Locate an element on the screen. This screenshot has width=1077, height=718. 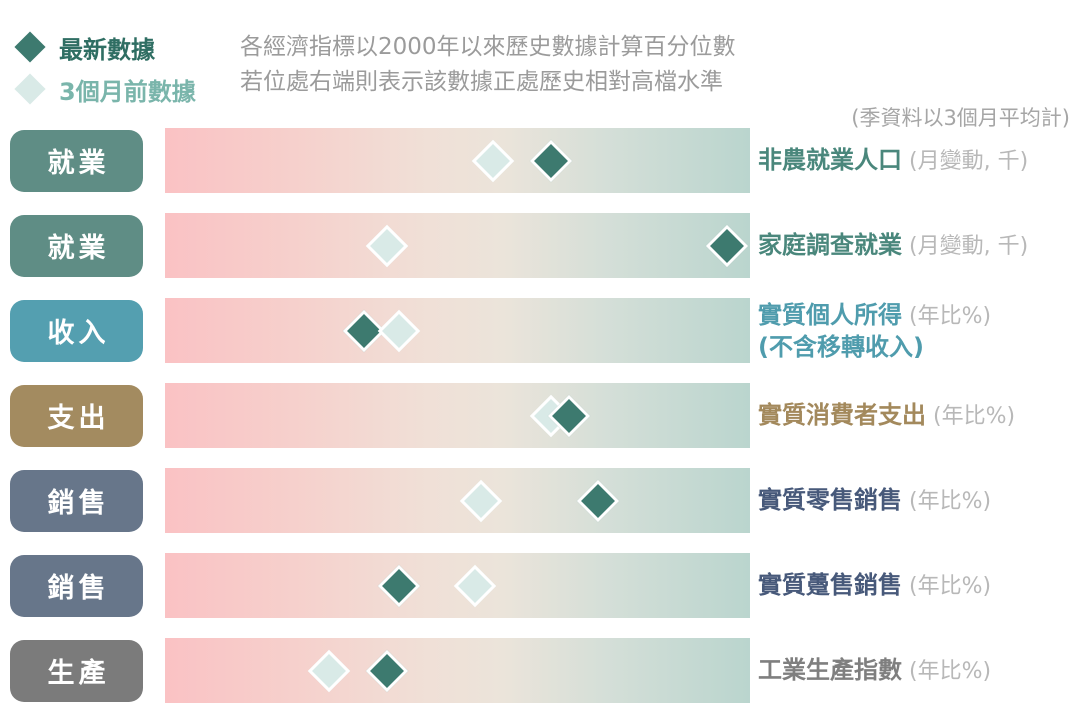
indicator-name: 家庭調查就業 is located at coordinates (830, 244).